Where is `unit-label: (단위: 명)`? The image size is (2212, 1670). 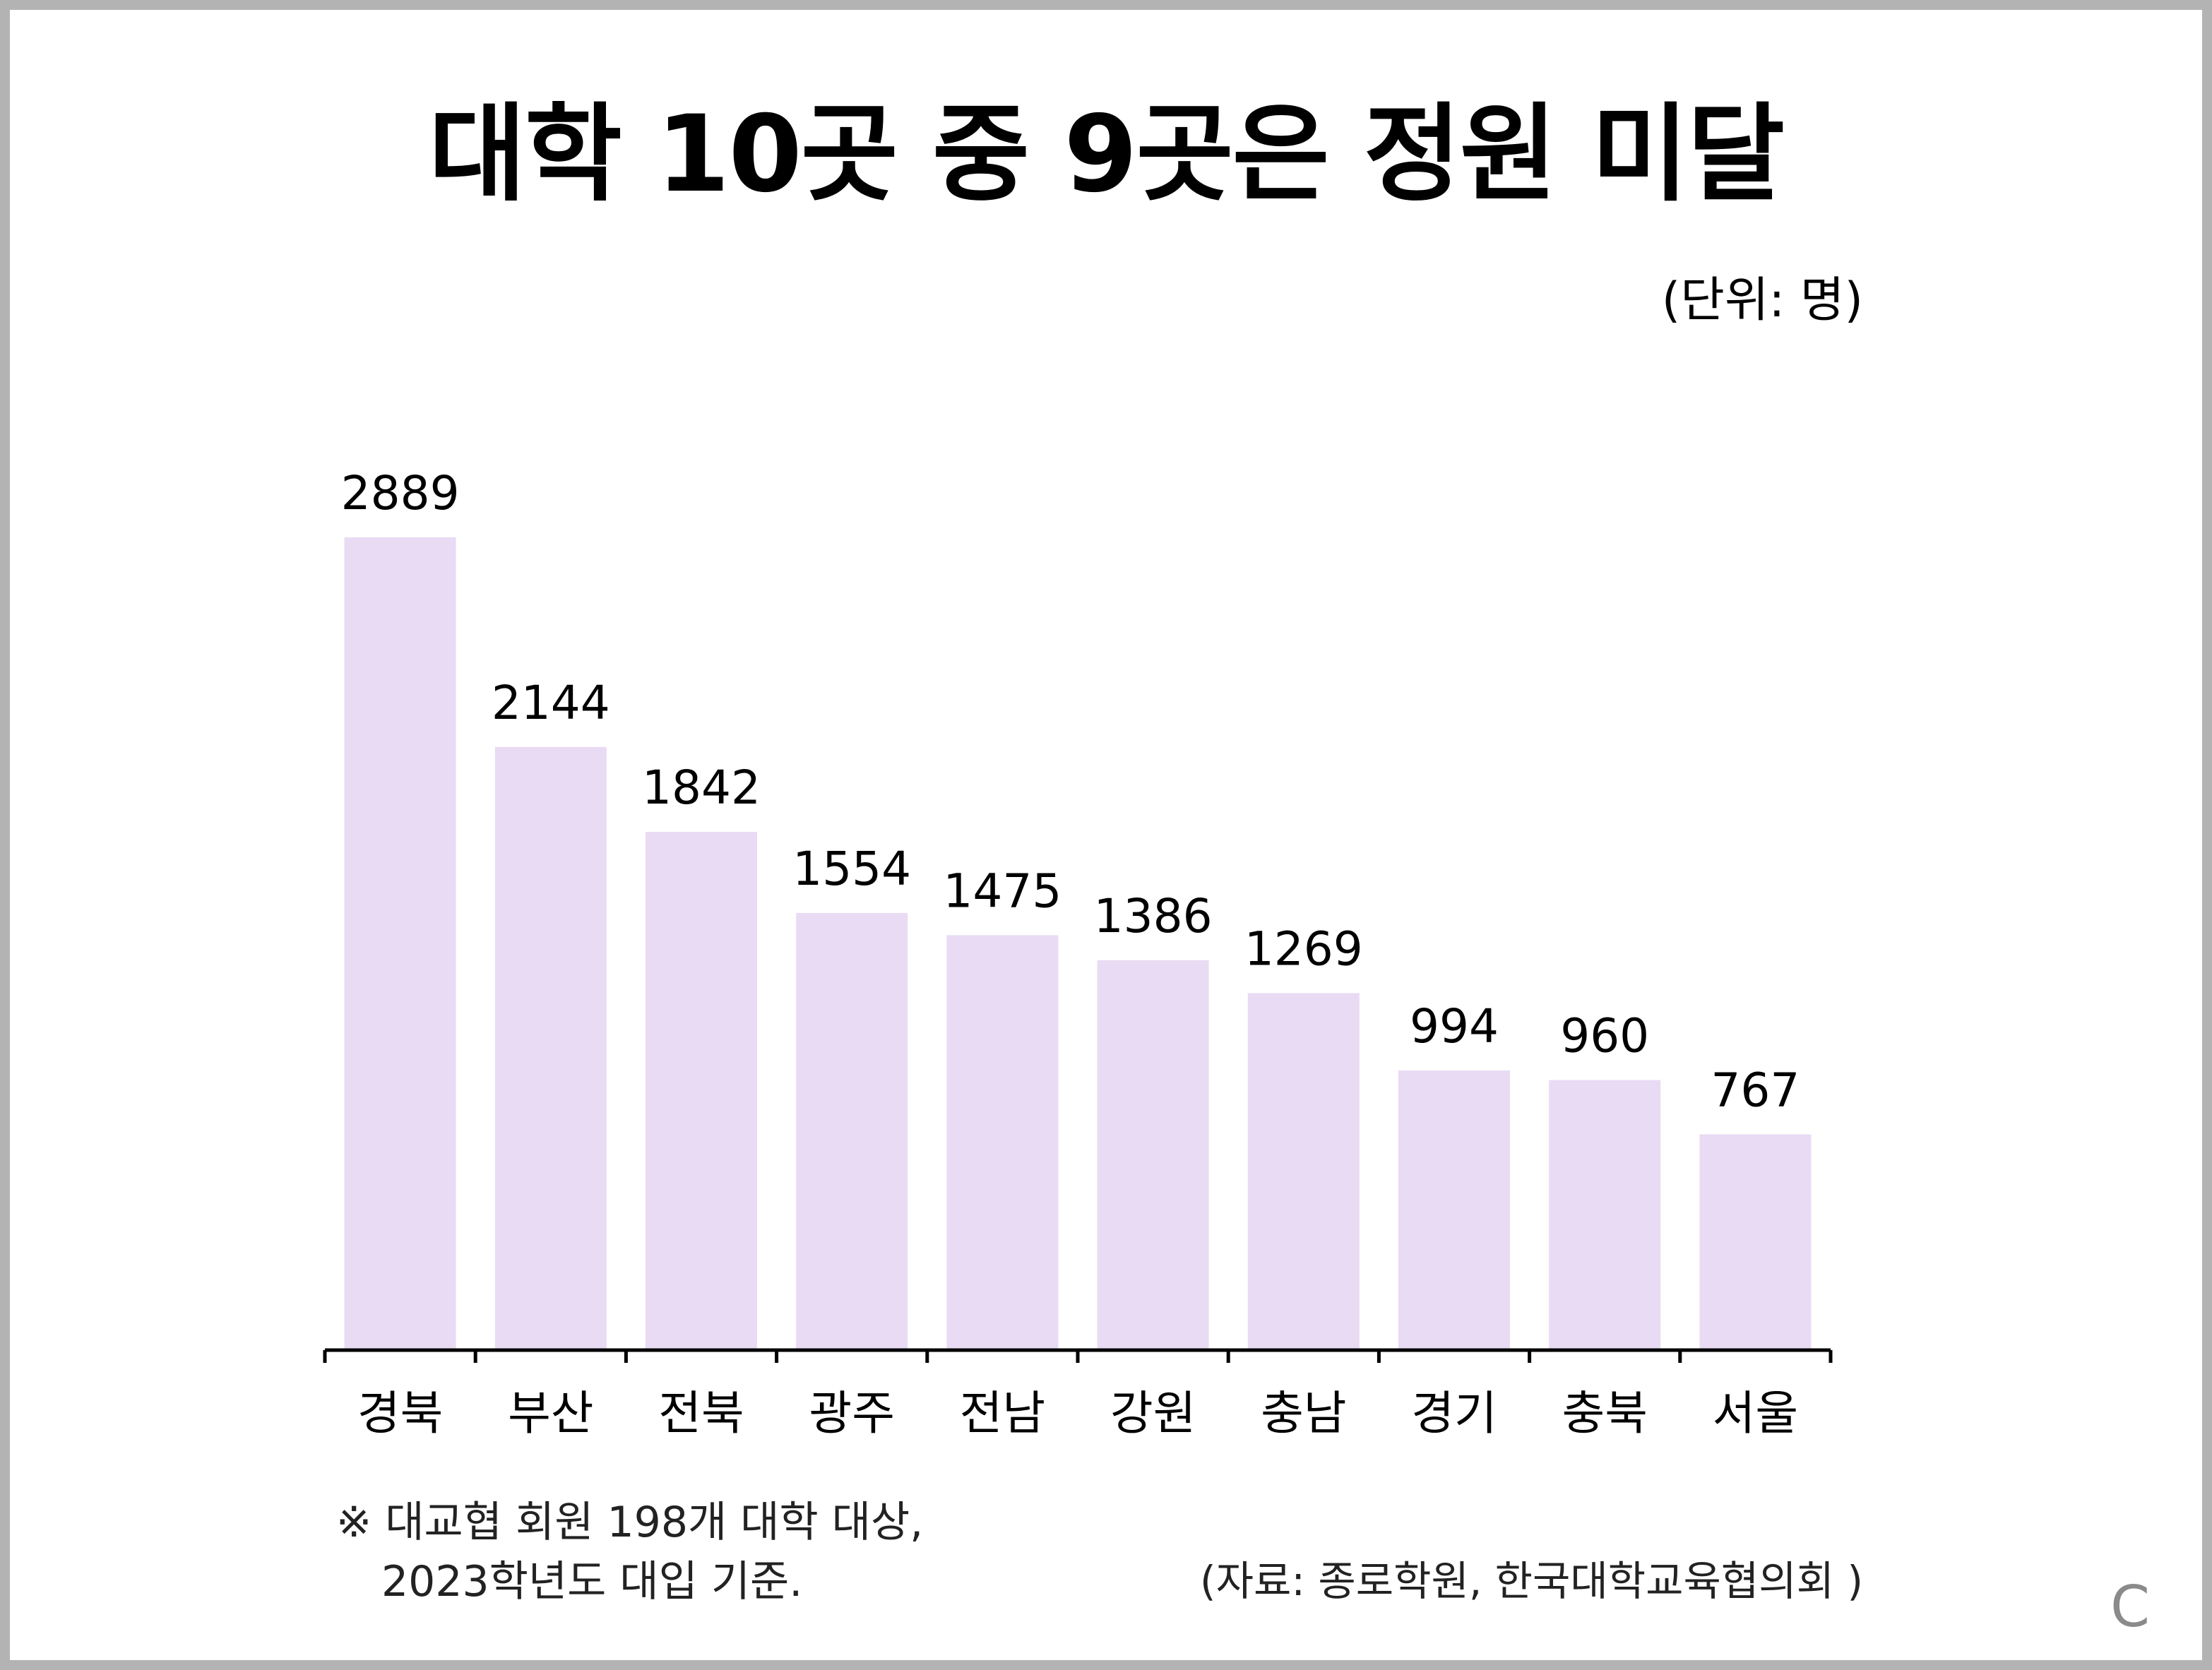 unit-label: (단위: 명) is located at coordinates (1762, 300).